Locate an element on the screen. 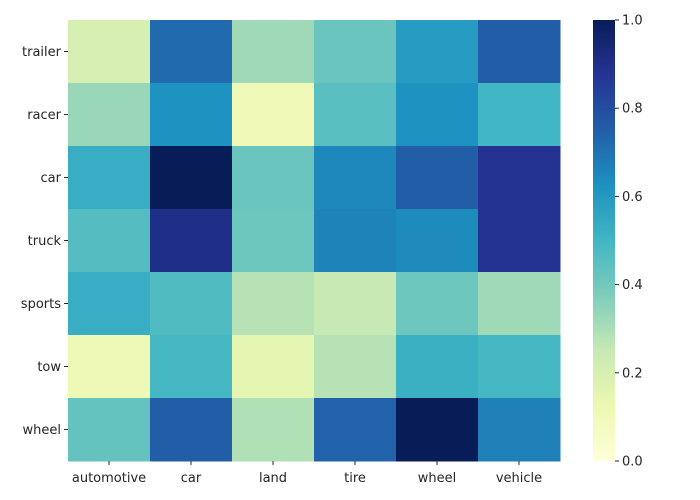  heatmap-cell-trailer-vehicle is located at coordinates (519, 52).